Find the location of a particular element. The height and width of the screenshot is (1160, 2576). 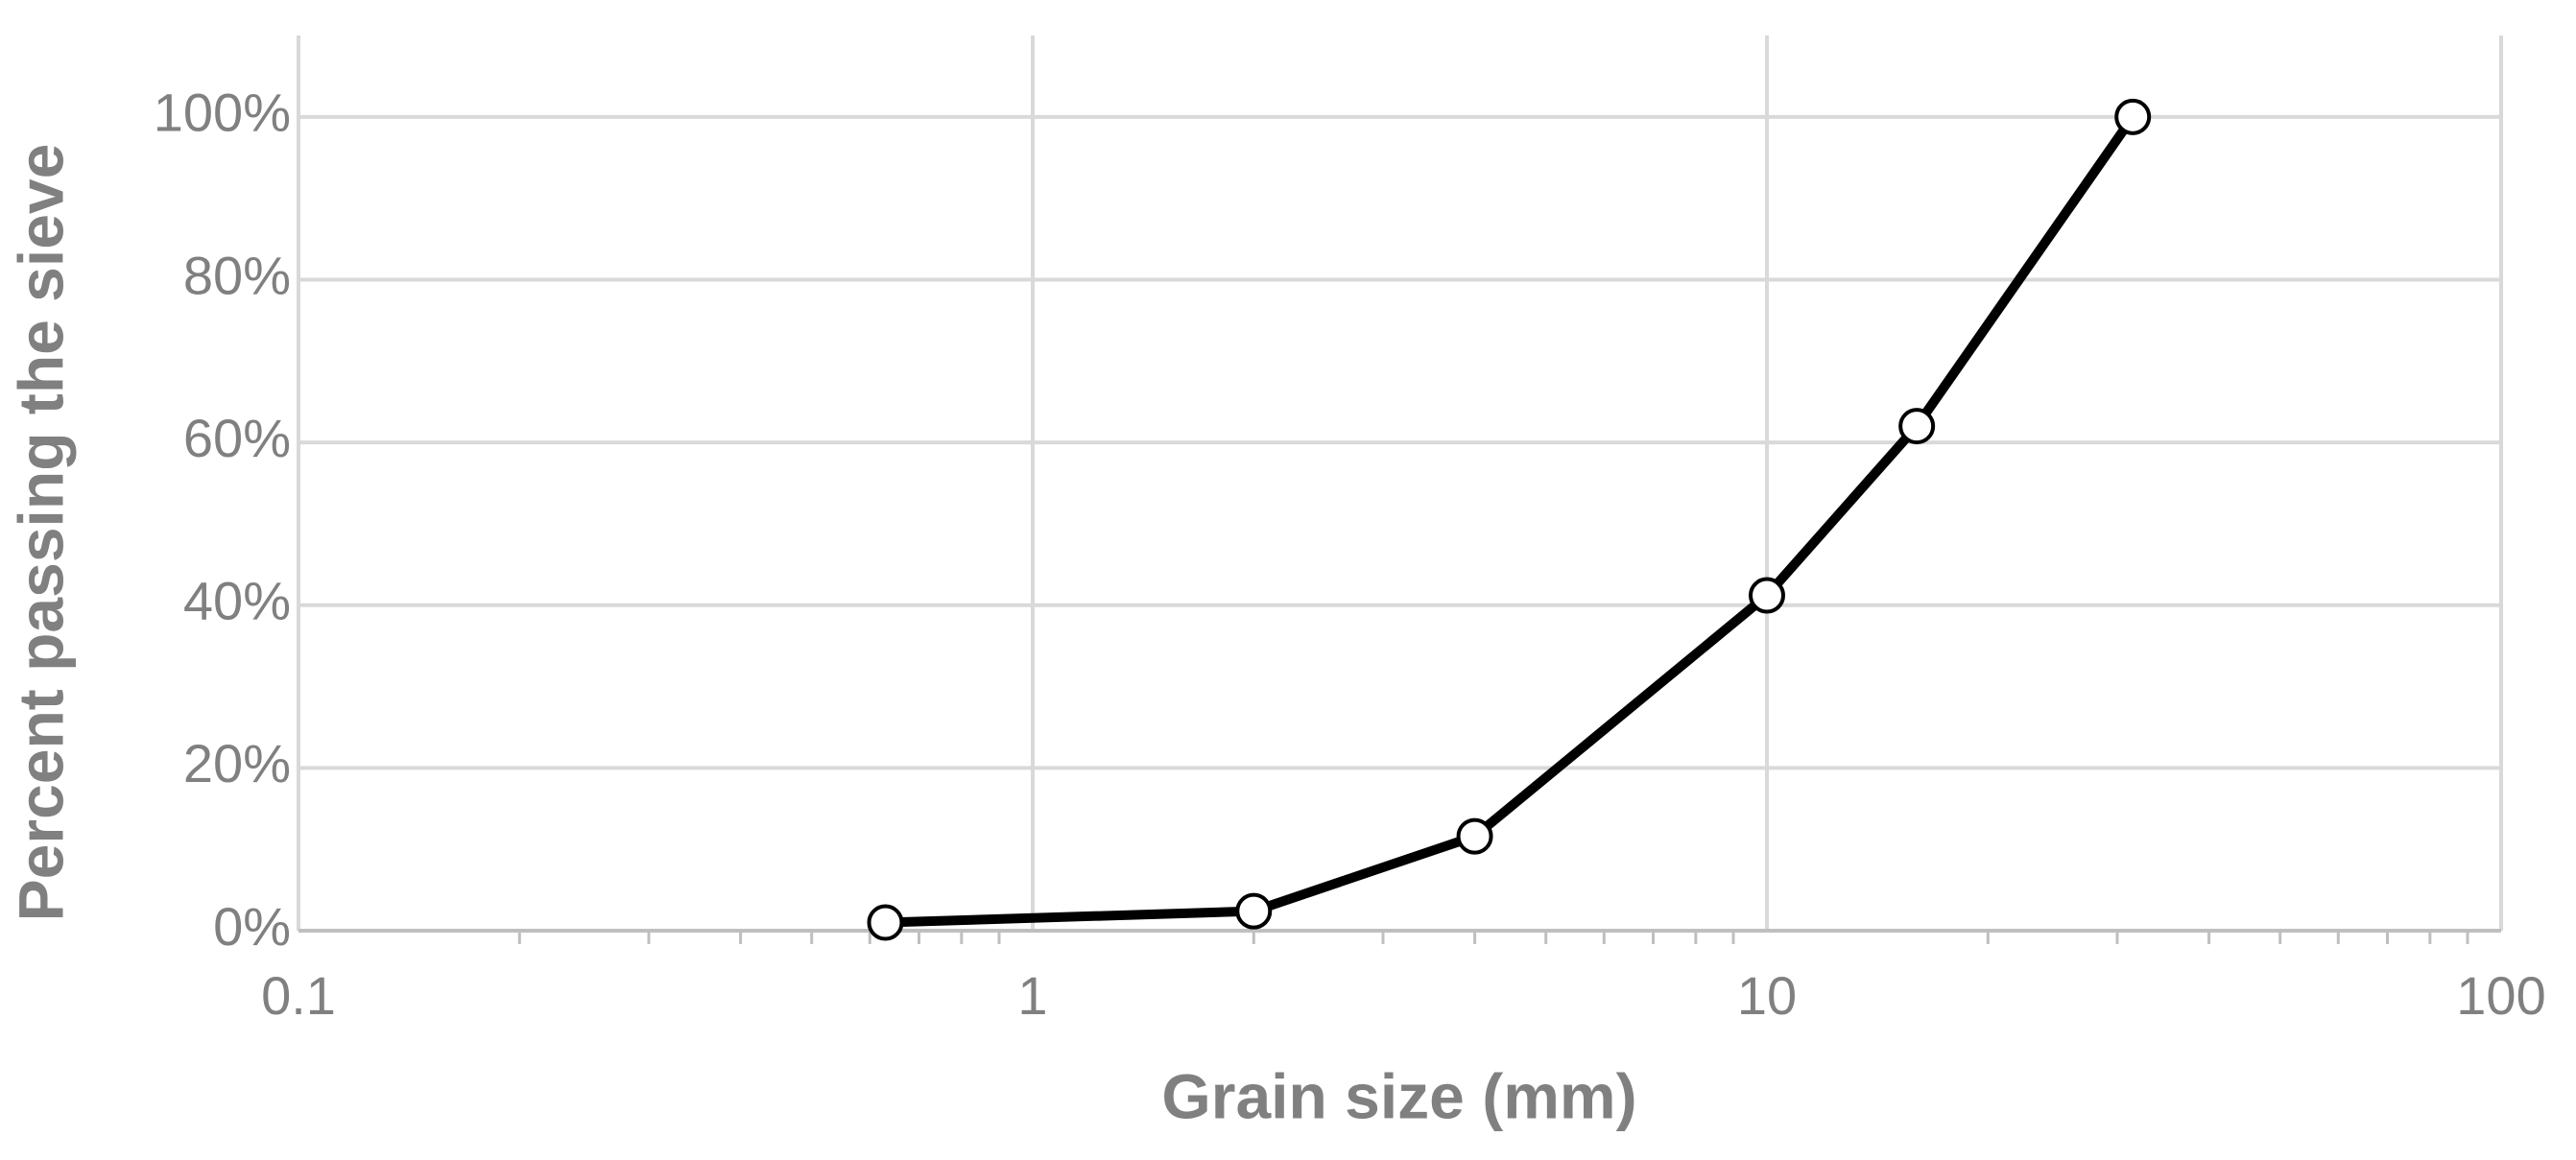

y-tick-label: 80% is located at coordinates (237, 275).